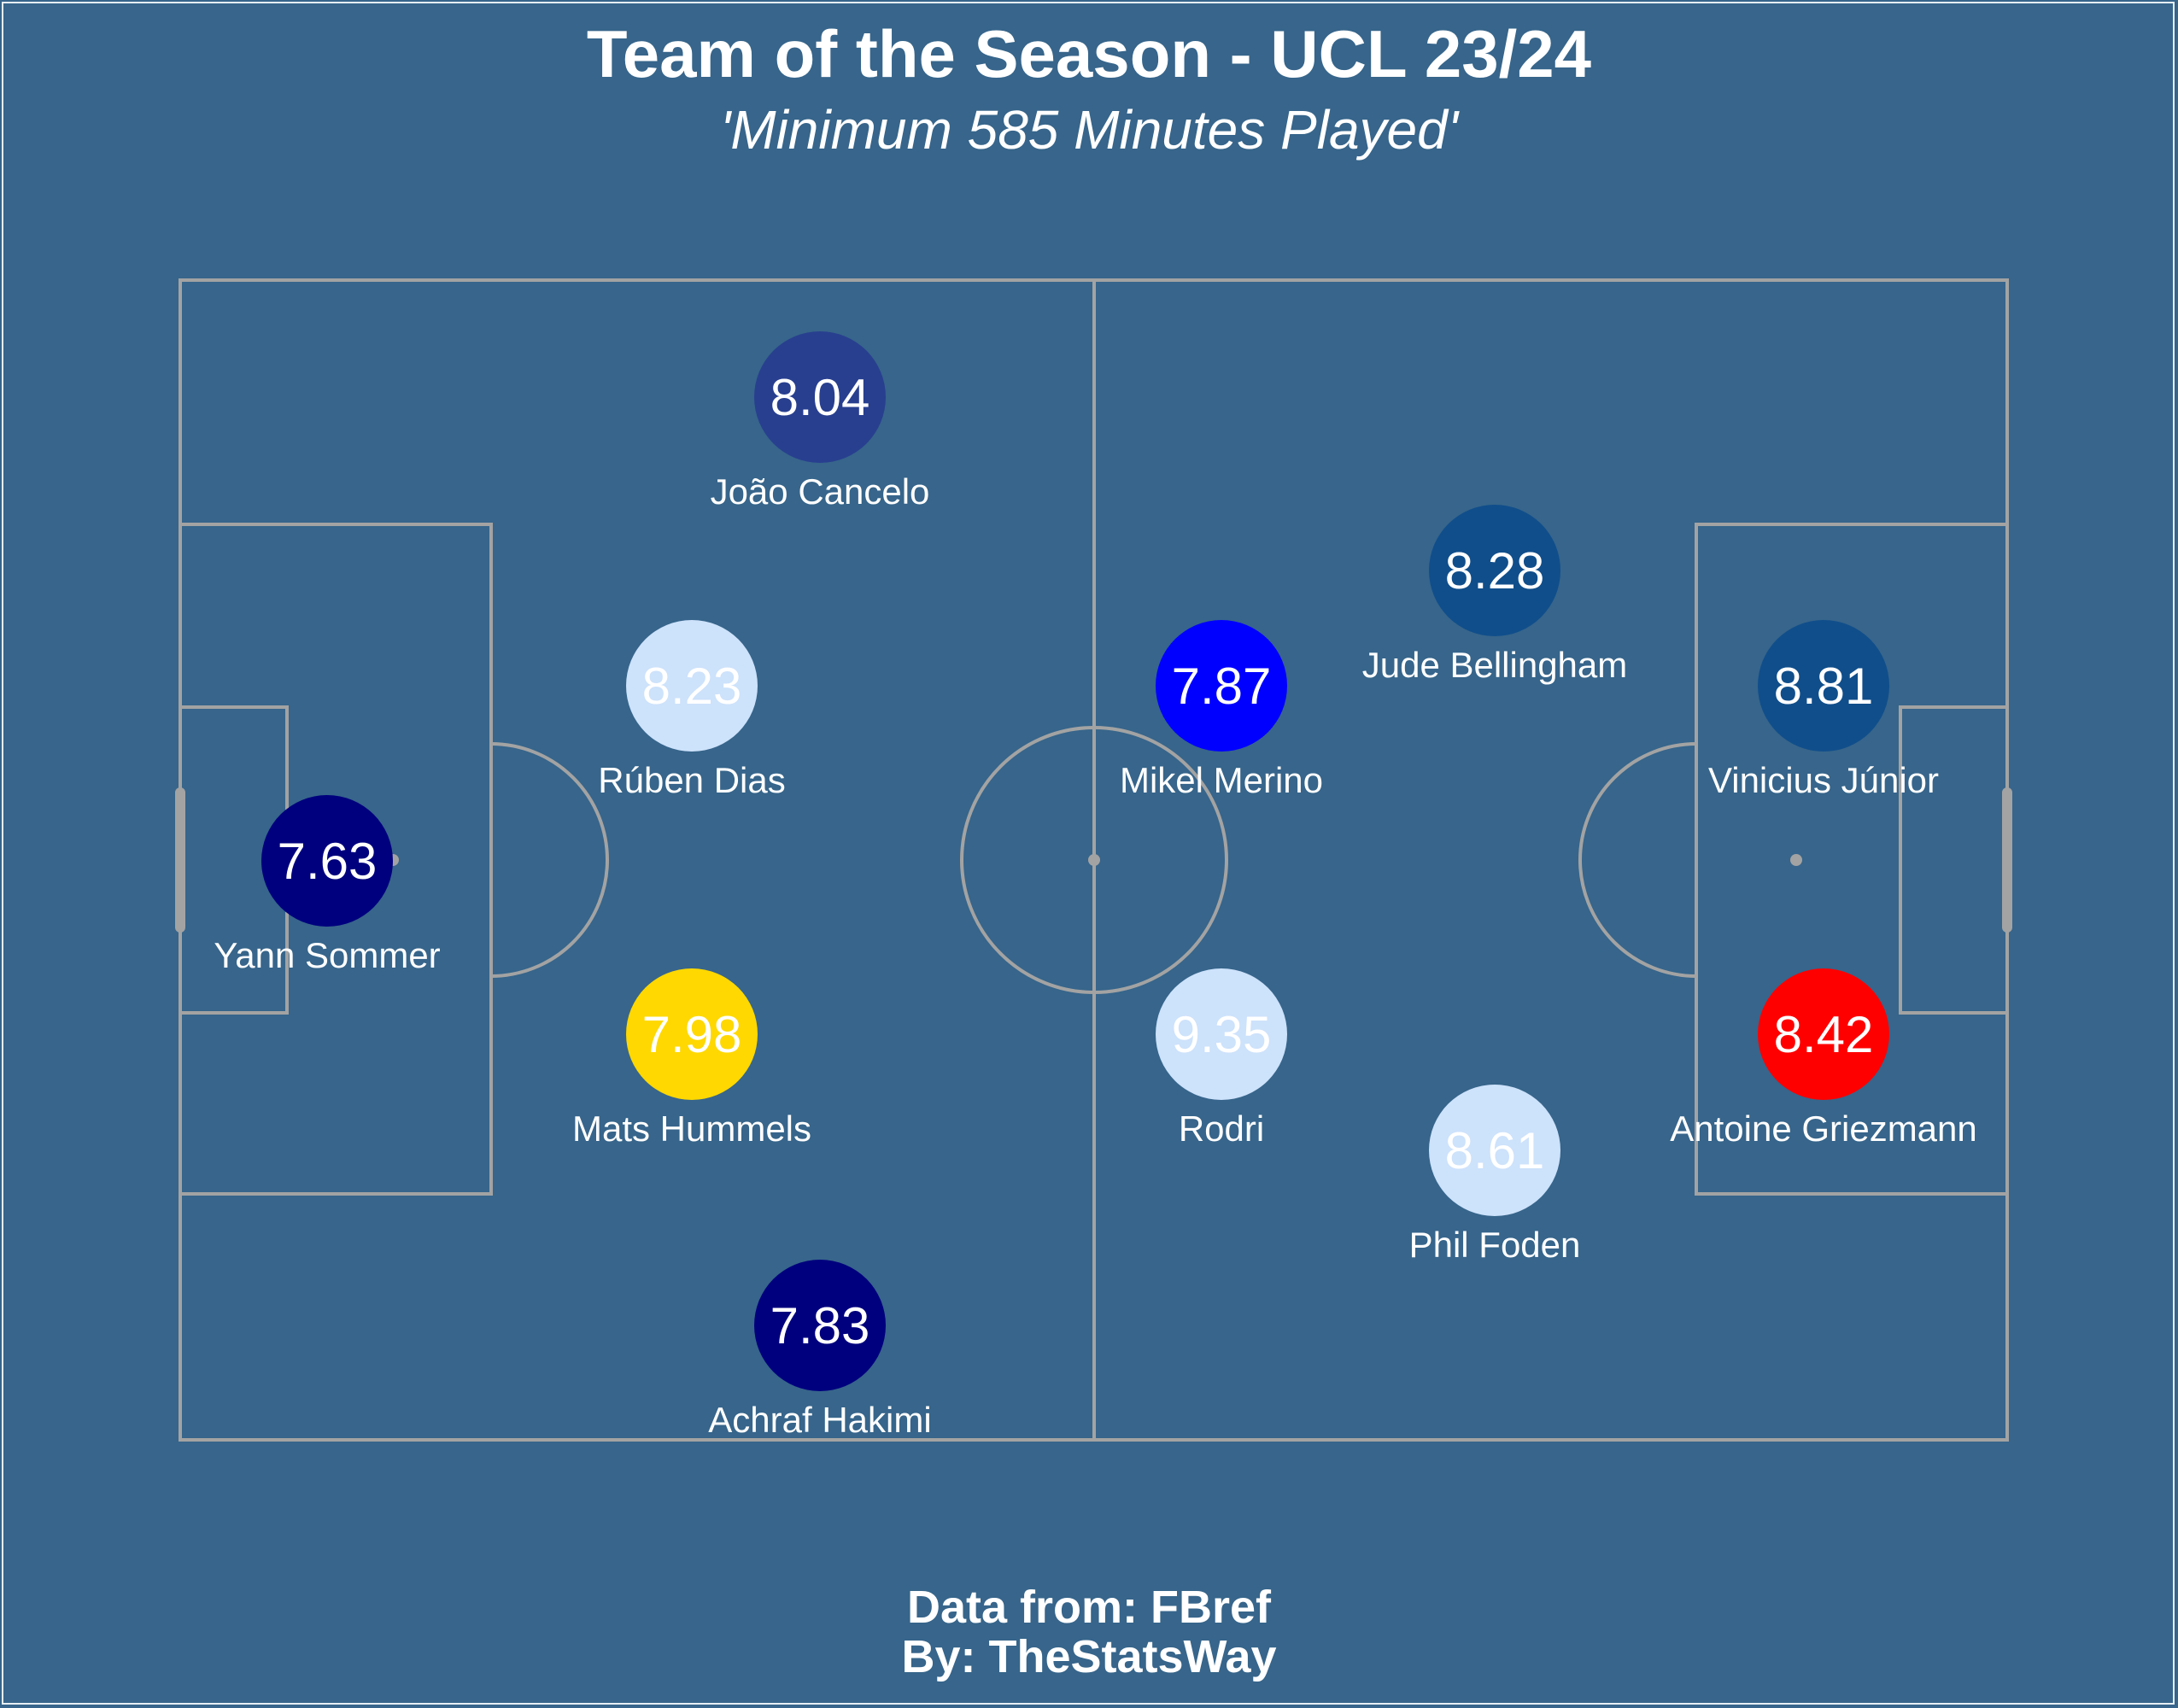 Image resolution: width=2178 pixels, height=1708 pixels. I want to click on player-rating: 8.04, so click(820, 397).